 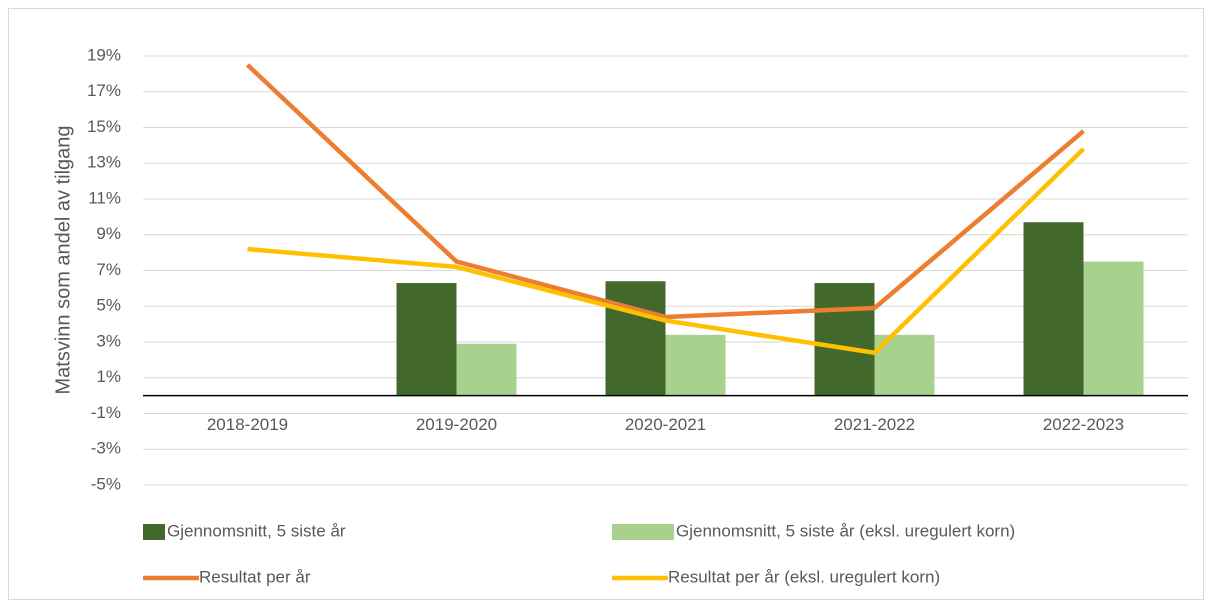 What do you see at coordinates (108, 340) in the screenshot?
I see `y-tick-label: 3%` at bounding box center [108, 340].